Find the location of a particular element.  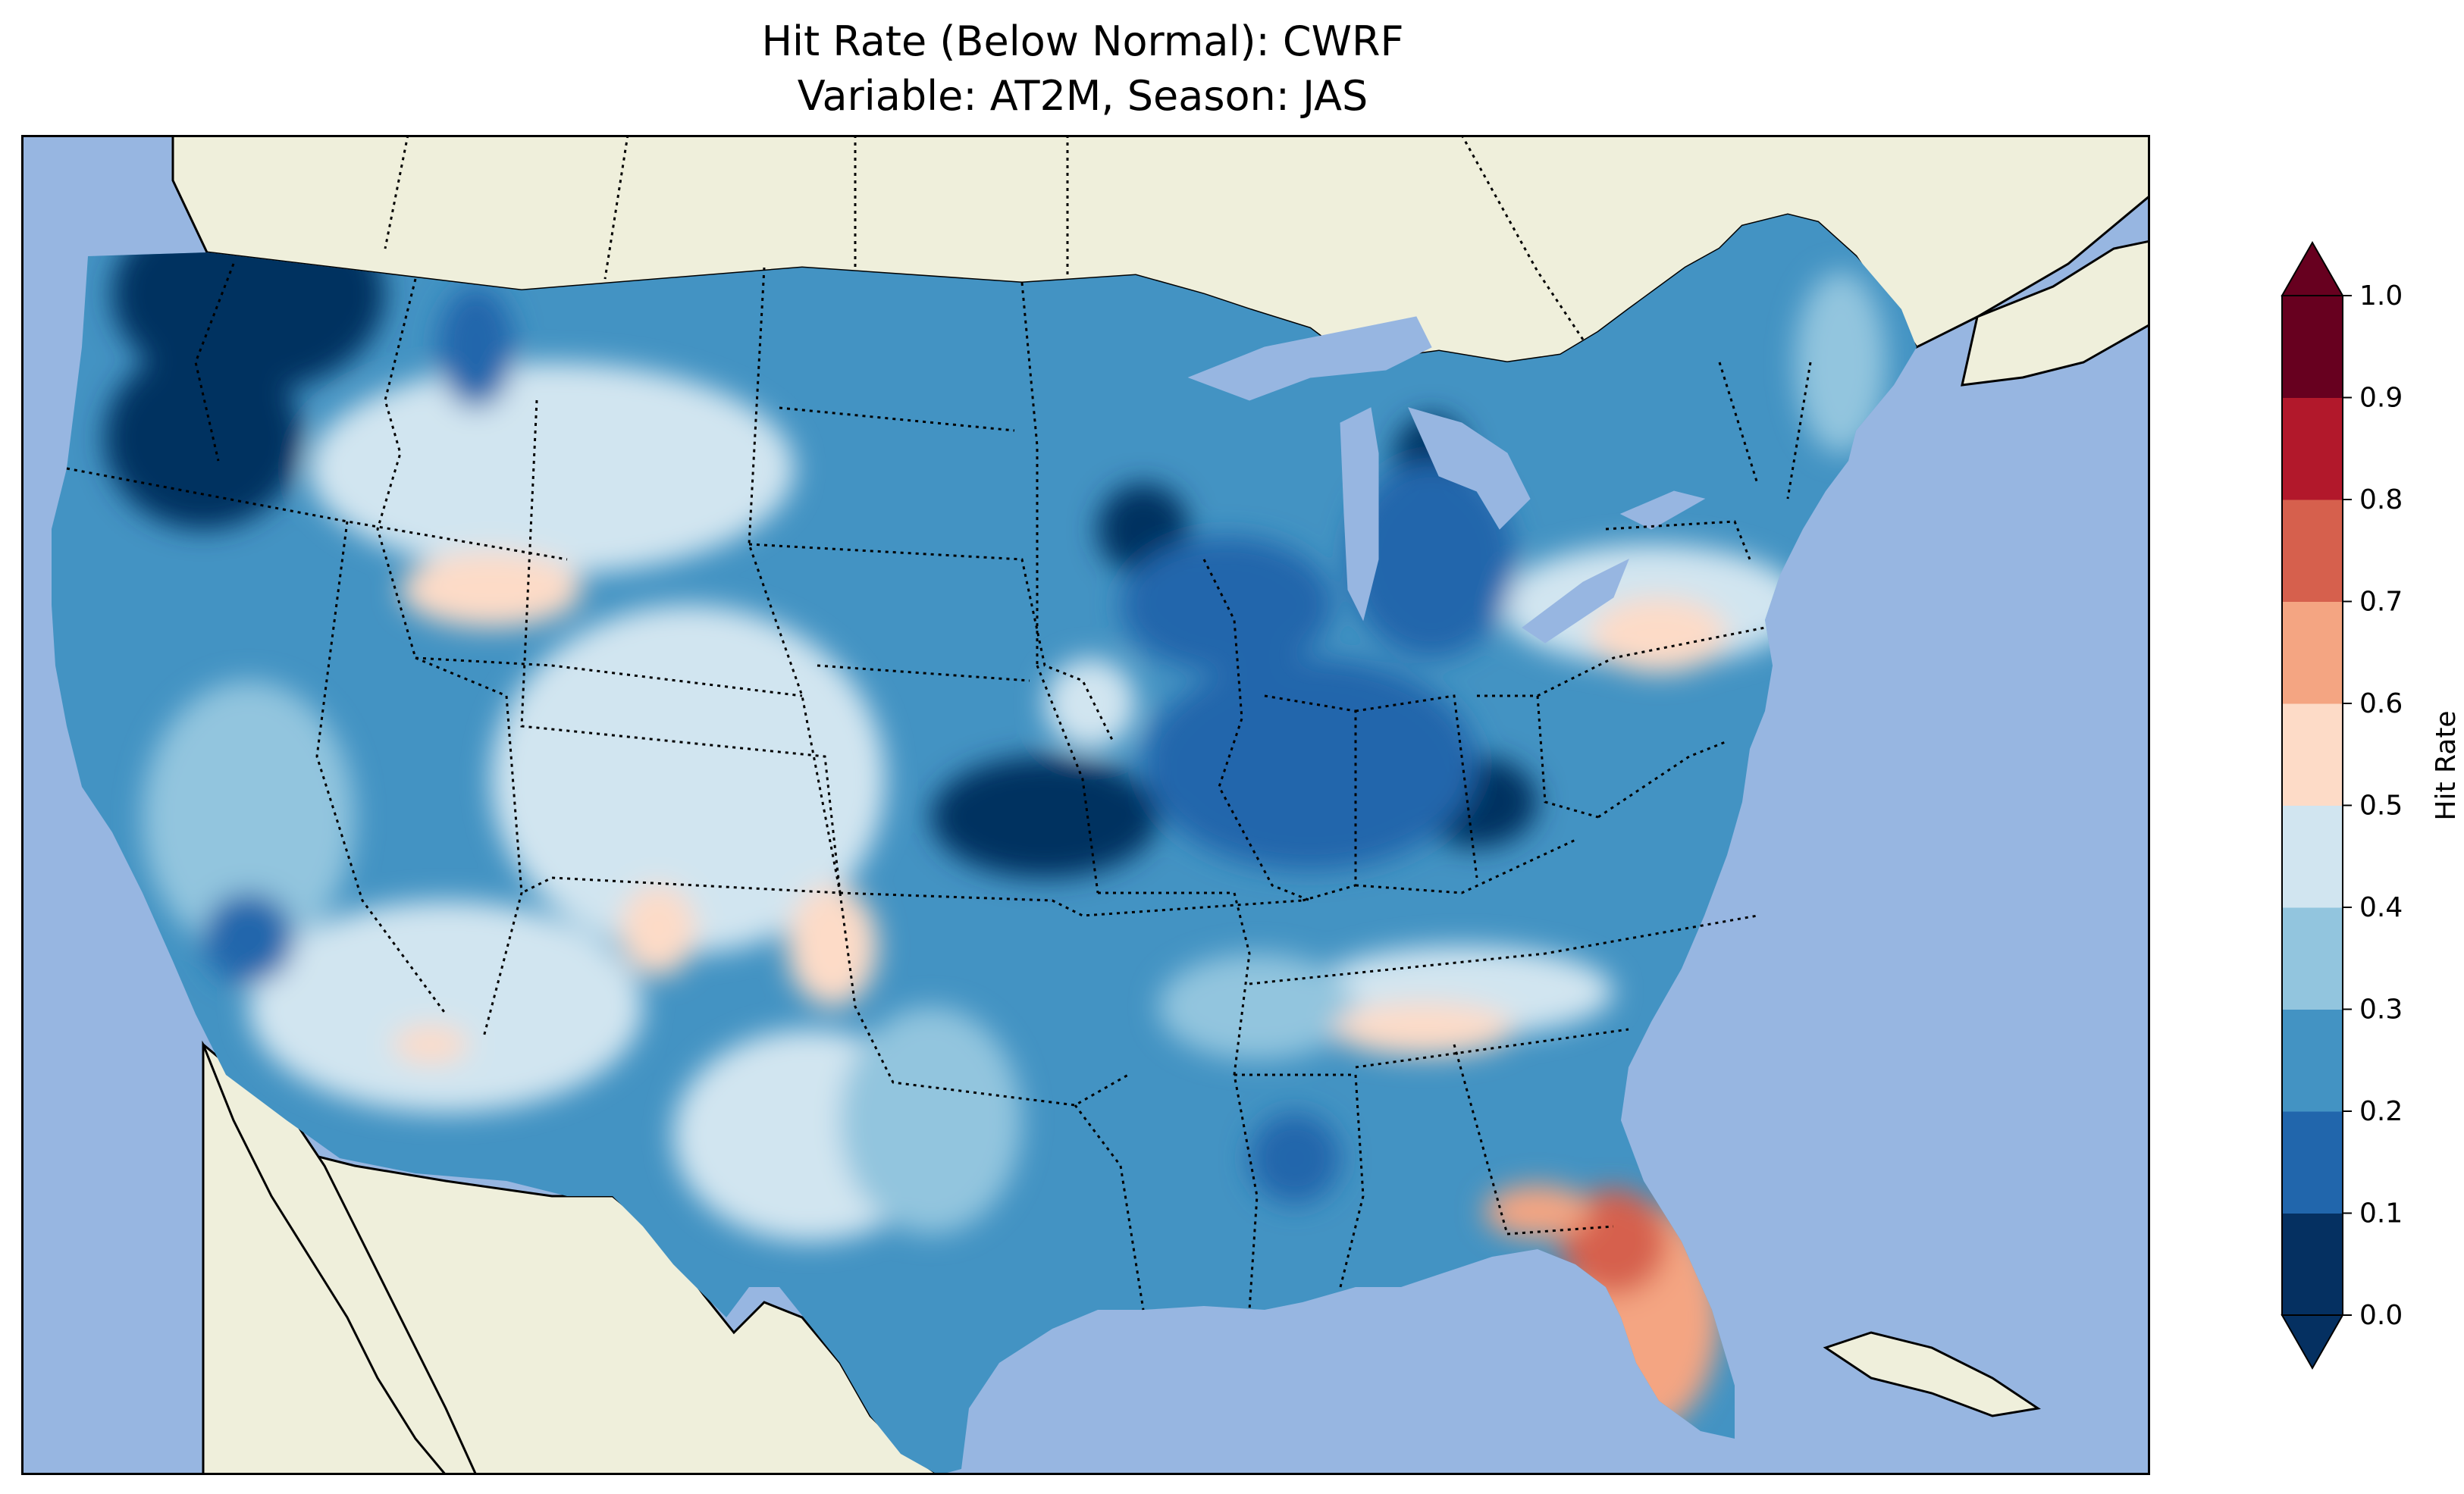

chart-title: Hit Rate (Below Normal): CWRF is located at coordinates (1082, 41).